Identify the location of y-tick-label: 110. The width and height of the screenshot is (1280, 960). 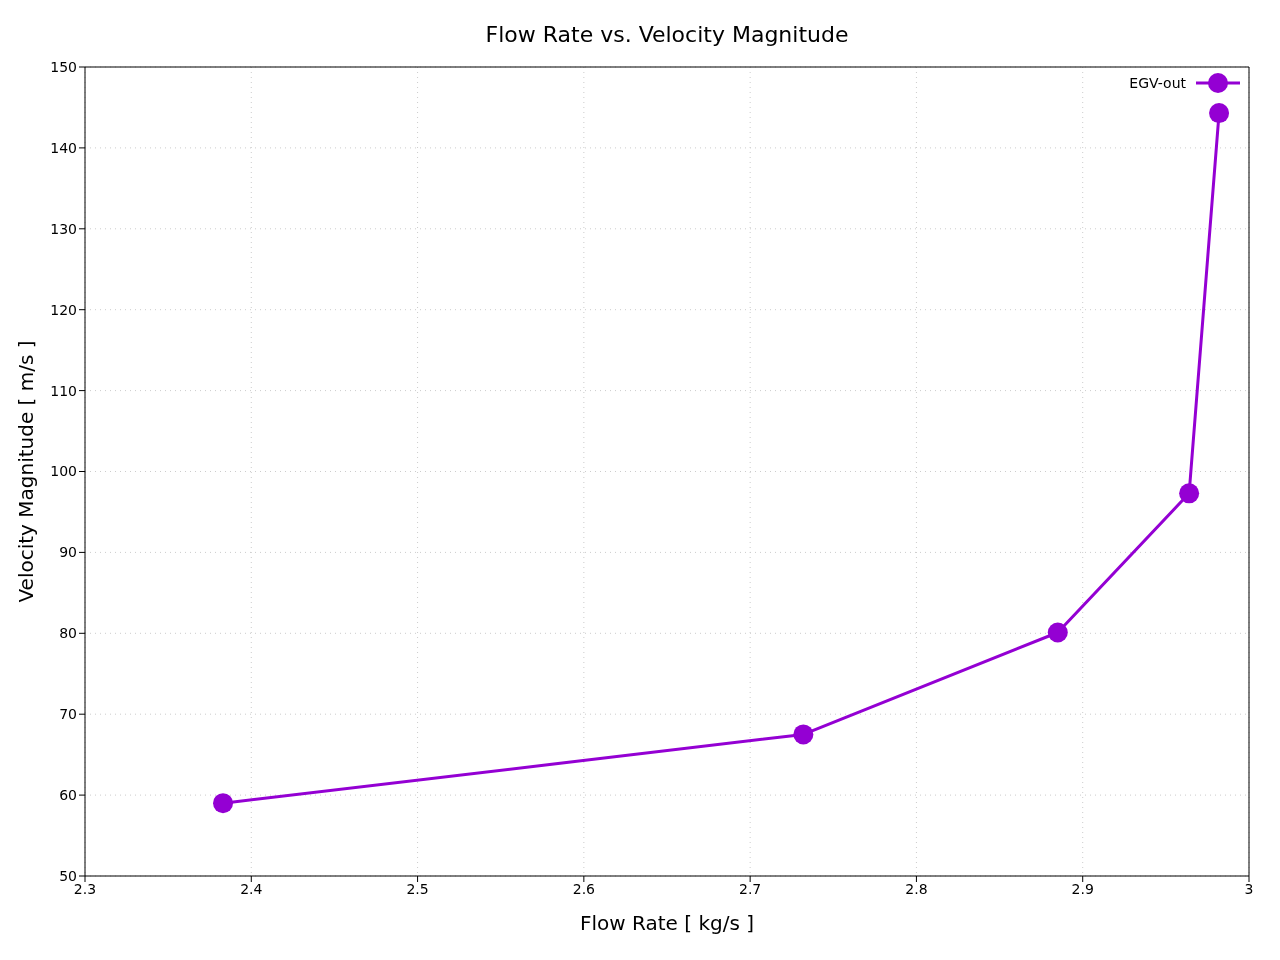
(63, 390).